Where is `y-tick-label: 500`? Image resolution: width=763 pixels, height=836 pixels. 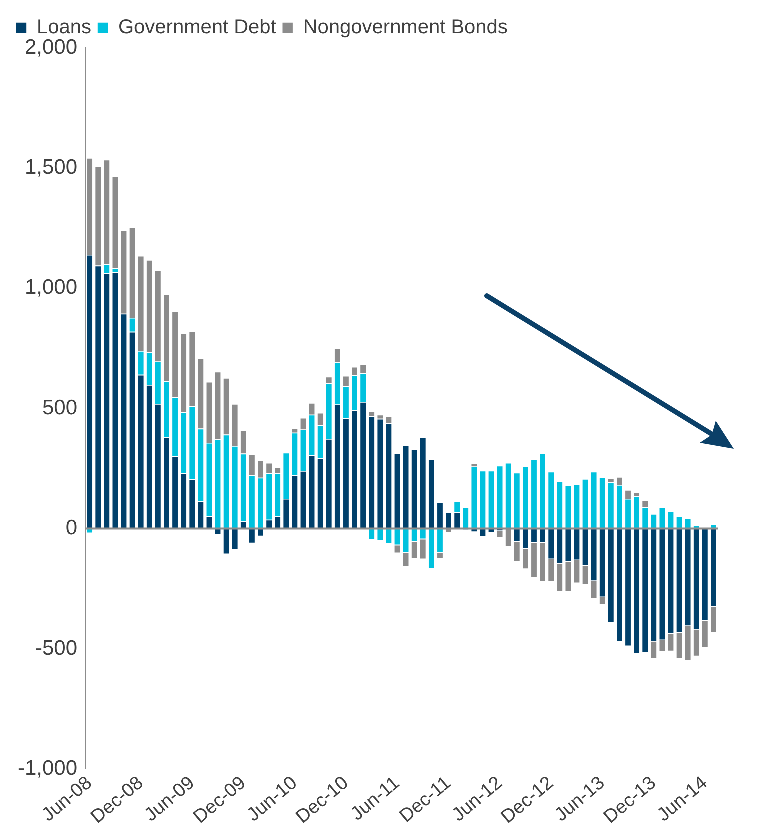 y-tick-label: 500 is located at coordinates (60, 408).